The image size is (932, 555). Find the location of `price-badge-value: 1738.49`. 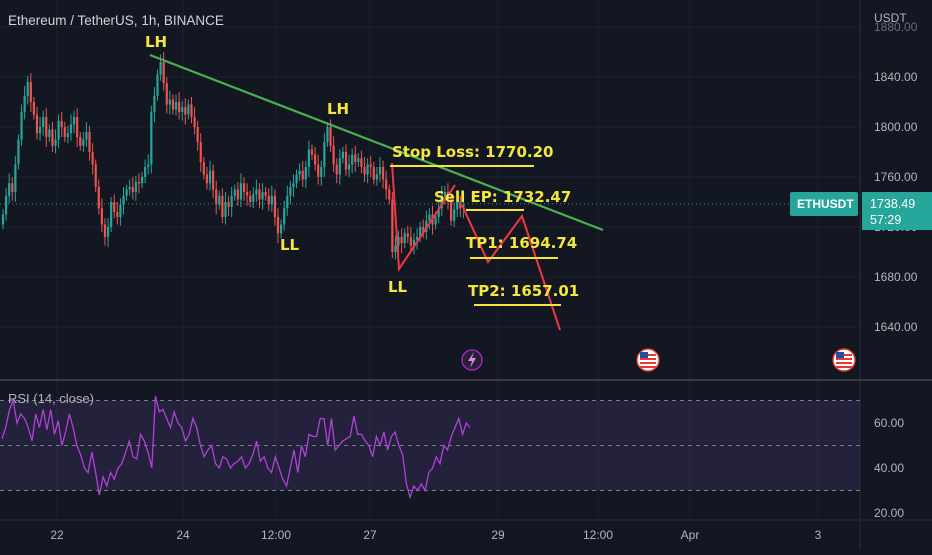

price-badge-value: 1738.49 is located at coordinates (892, 204).